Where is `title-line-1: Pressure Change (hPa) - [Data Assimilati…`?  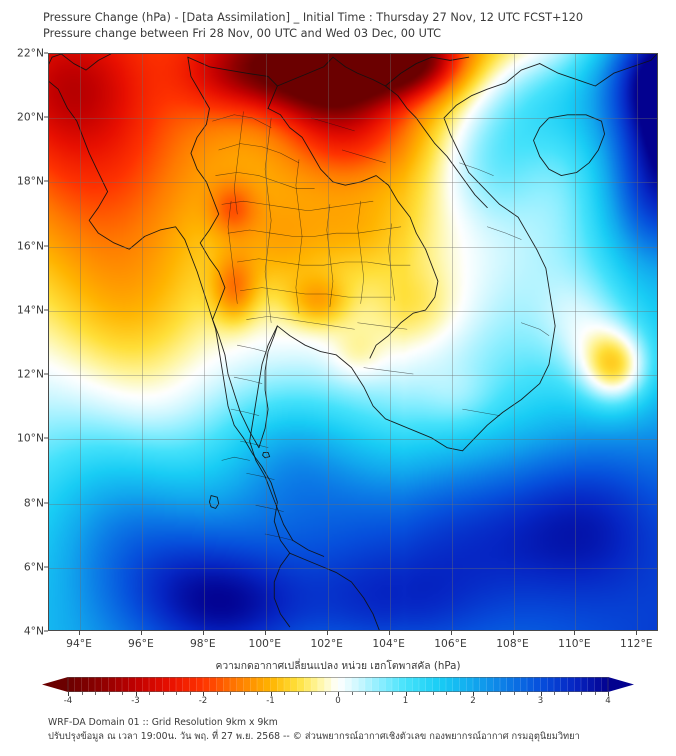 title-line-1: Pressure Change (hPa) - [Data Assimilati… is located at coordinates (313, 17).